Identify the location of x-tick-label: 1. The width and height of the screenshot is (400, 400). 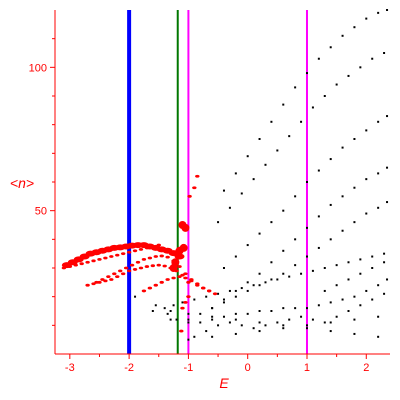
(307, 368).